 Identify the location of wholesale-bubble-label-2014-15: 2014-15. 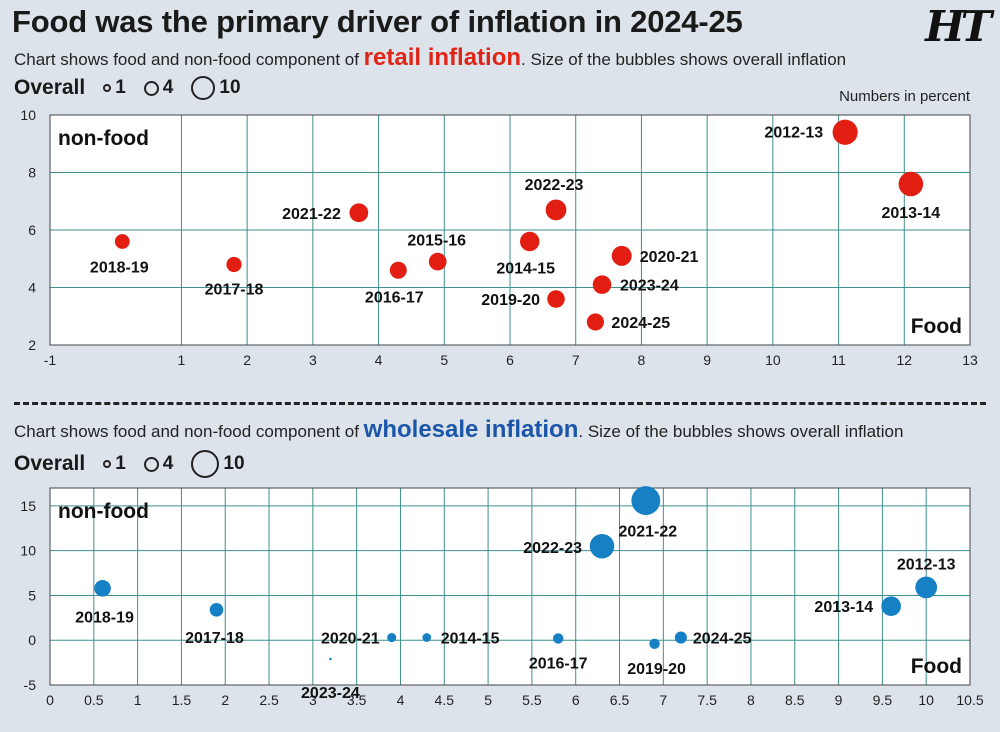
(470, 639).